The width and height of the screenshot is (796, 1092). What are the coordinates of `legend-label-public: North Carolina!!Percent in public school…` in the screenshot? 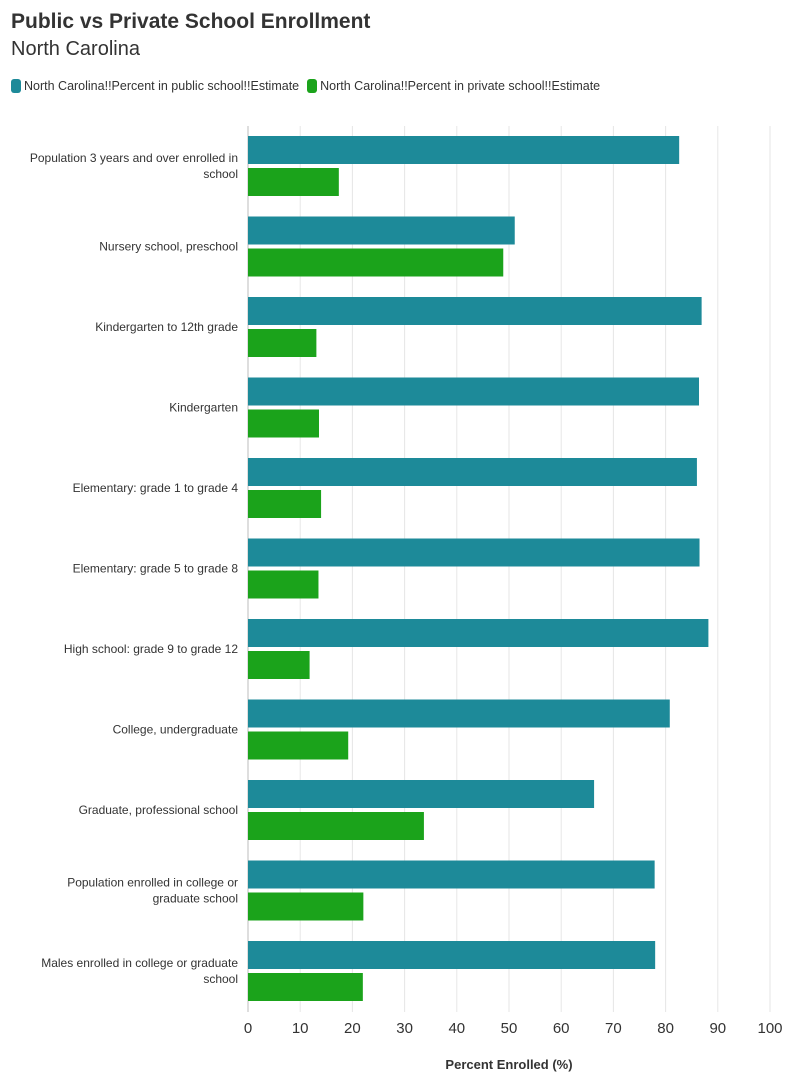 It's located at (162, 86).